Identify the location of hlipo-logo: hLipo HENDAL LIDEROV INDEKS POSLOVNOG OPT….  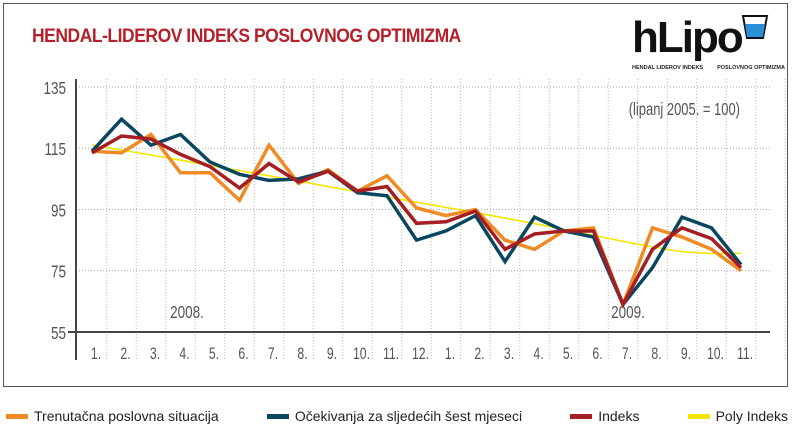
(710, 44).